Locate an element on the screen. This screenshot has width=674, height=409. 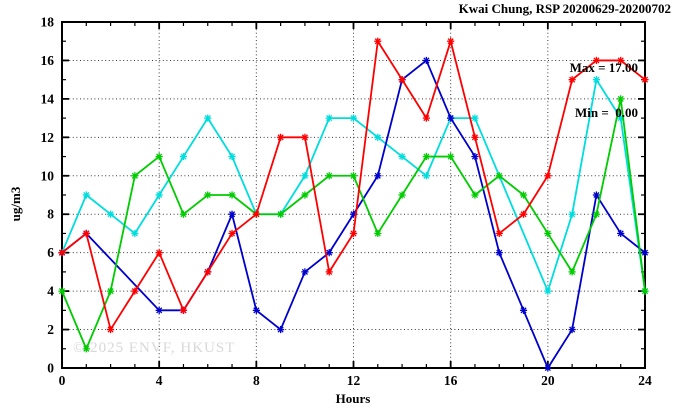
svg-text: 10 is located at coordinates (48, 175).